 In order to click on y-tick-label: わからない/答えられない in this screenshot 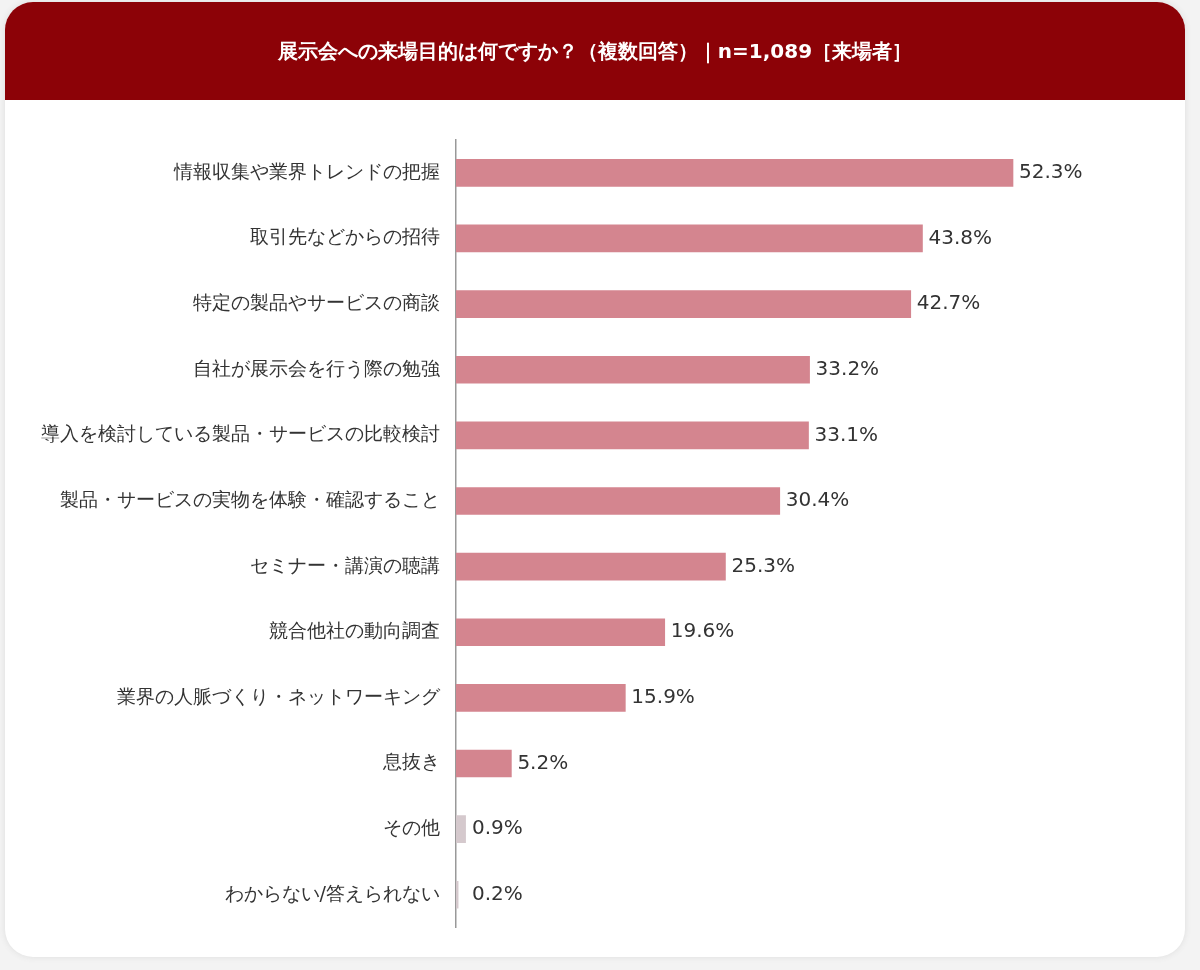, I will do `click(332, 892)`.